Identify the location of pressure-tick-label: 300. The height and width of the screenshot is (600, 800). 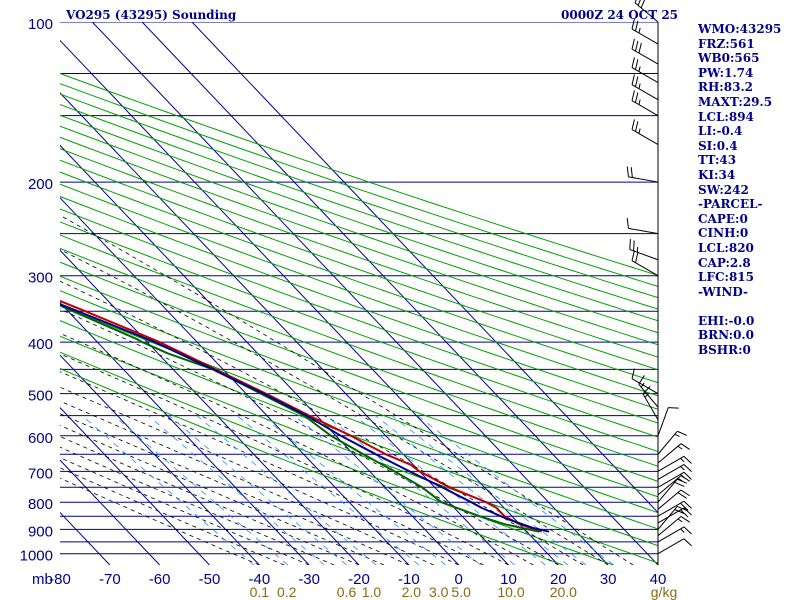
(40, 278).